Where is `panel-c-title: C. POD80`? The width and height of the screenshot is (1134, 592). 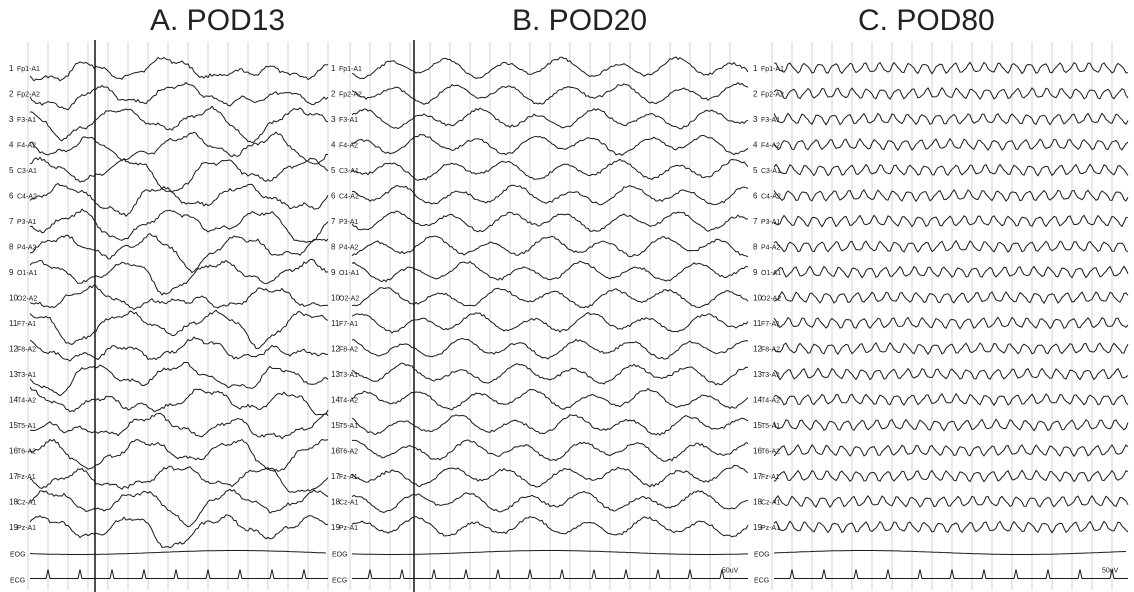
panel-c-title: C. POD80 is located at coordinates (926, 20).